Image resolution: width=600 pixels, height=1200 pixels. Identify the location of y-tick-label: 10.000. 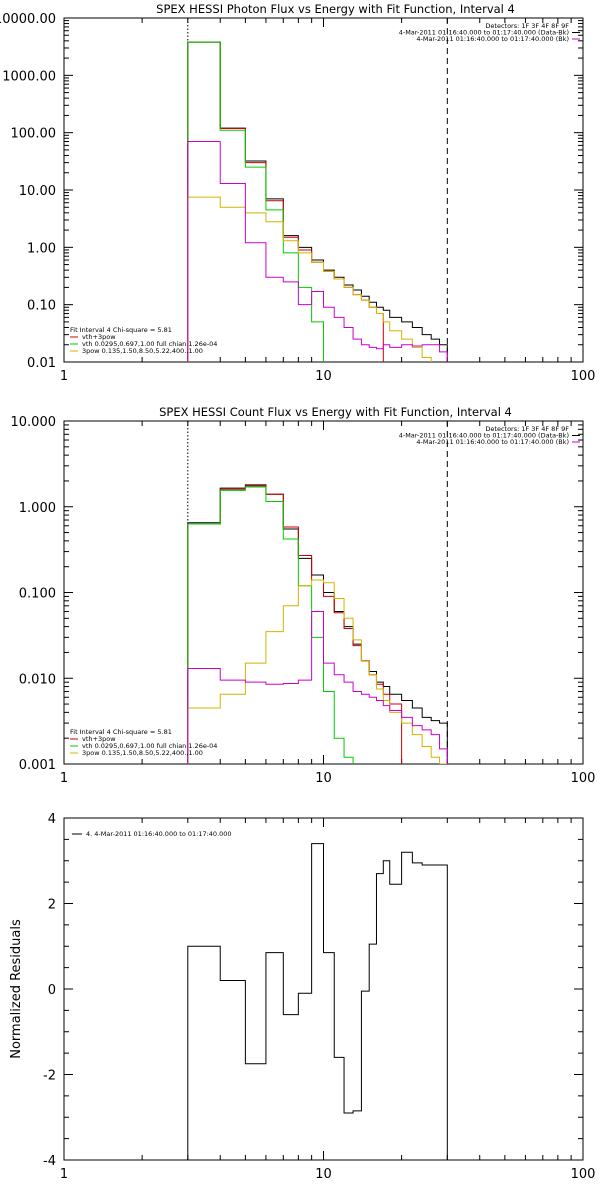
(34, 422).